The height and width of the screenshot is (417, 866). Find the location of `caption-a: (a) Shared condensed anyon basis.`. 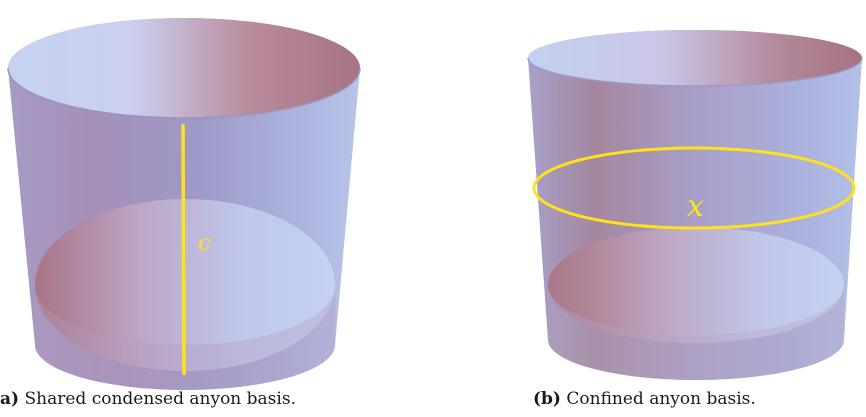

caption-a: (a) Shared condensed anyon basis. is located at coordinates (148, 399).